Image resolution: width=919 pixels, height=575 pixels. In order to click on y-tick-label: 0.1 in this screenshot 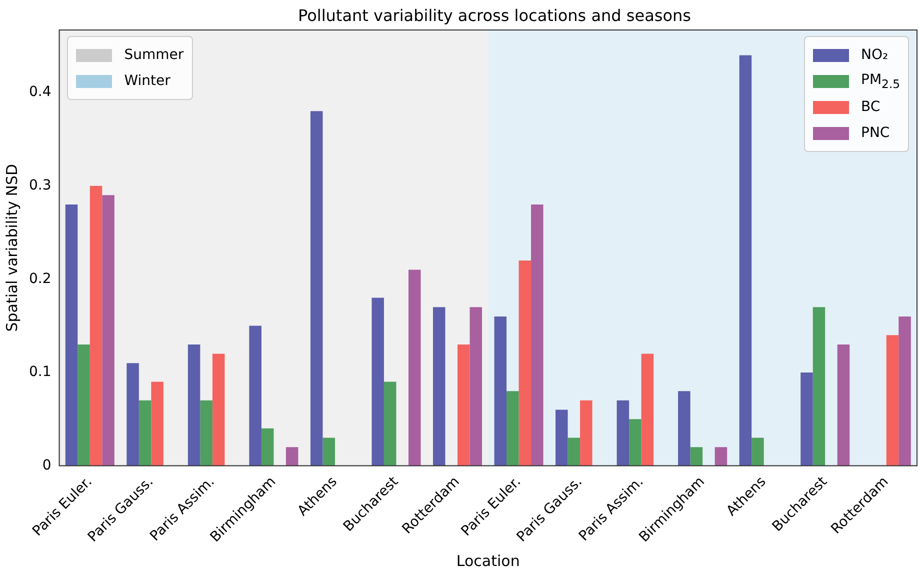, I will do `click(40, 372)`.